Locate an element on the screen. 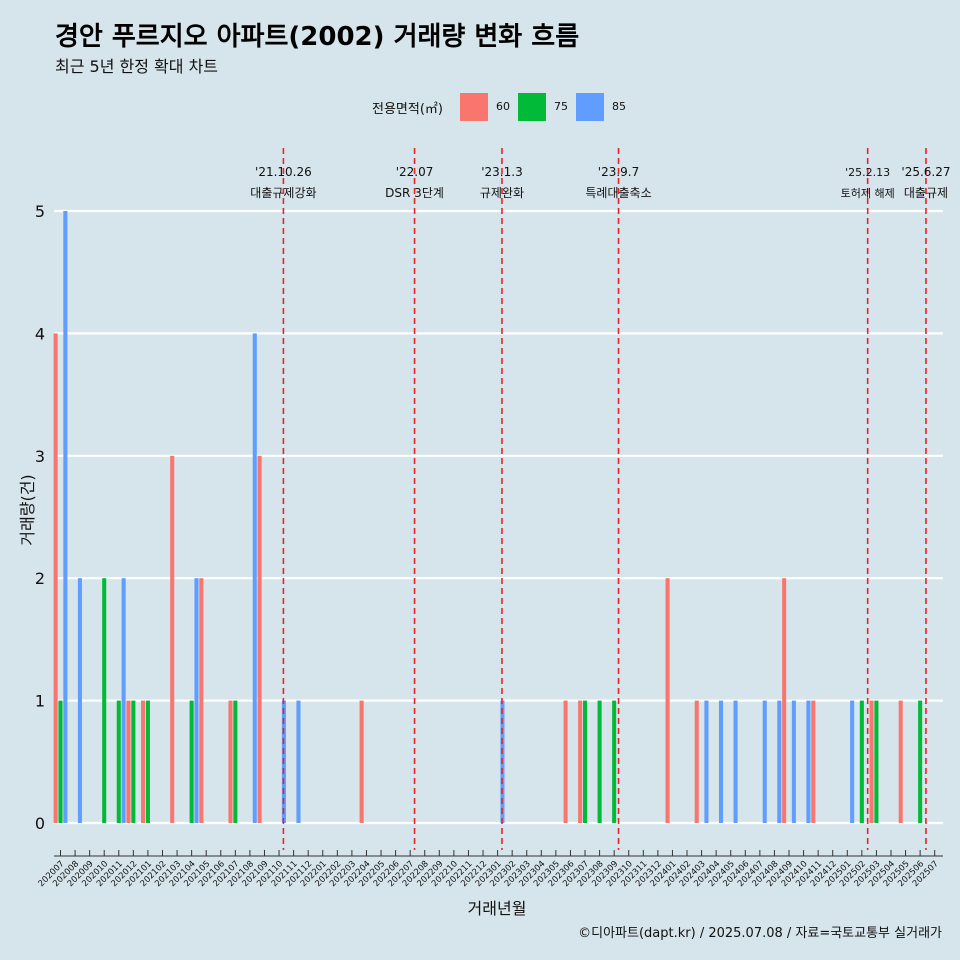  event-label: 특례대출축소 is located at coordinates (618, 193).